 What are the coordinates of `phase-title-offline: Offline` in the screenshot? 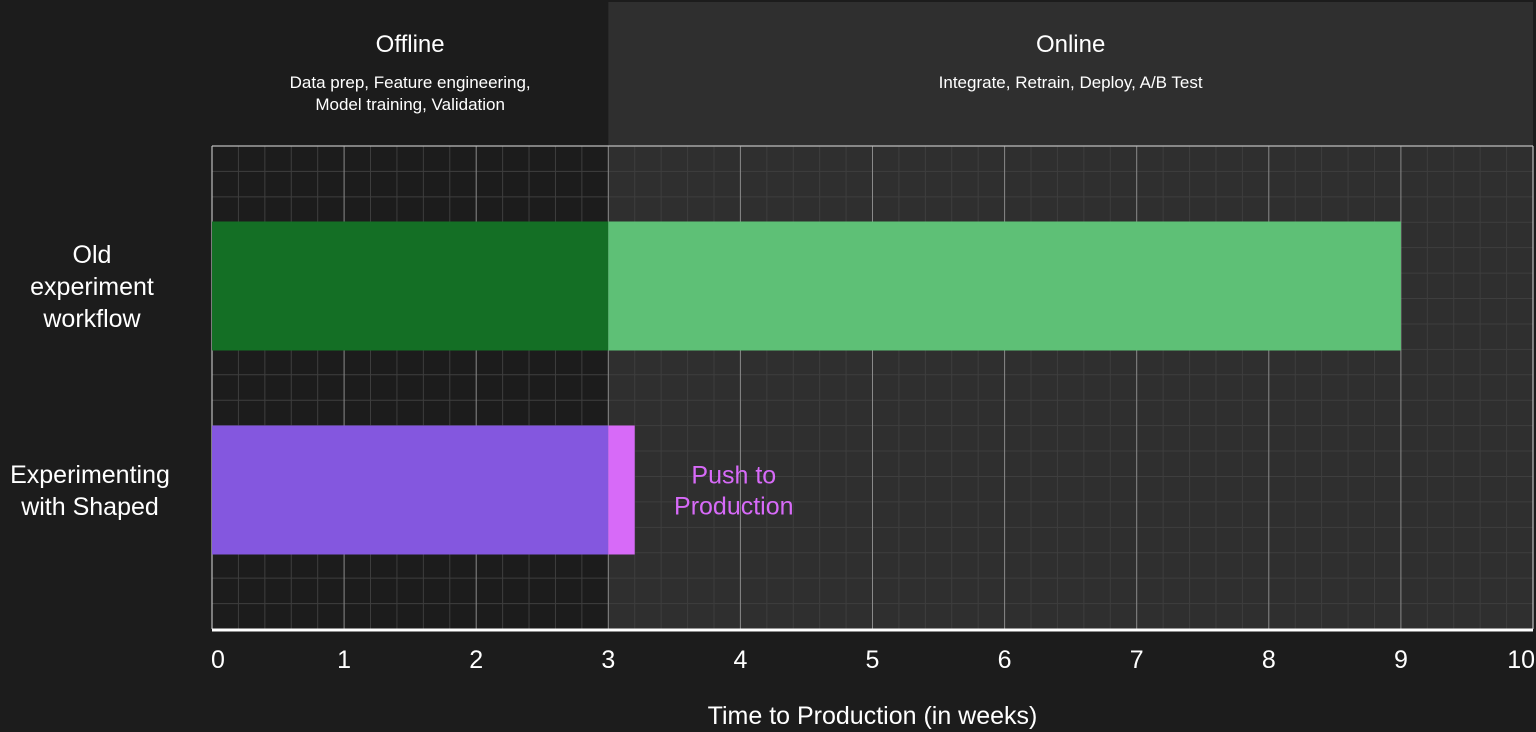 It's located at (410, 44).